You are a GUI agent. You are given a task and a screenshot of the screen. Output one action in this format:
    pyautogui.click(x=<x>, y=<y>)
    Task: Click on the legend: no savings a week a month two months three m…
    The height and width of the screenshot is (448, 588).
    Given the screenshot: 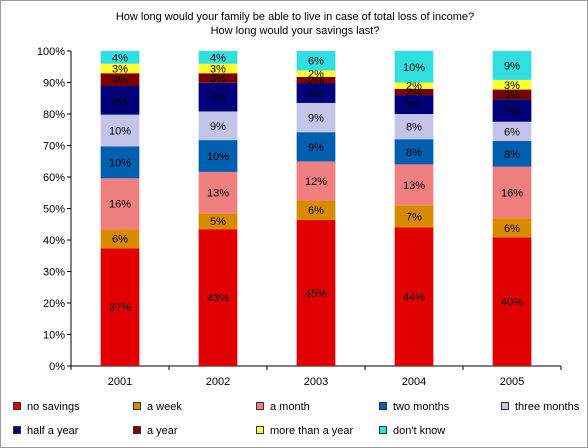 What is the action you would take?
    pyautogui.click(x=294, y=422)
    